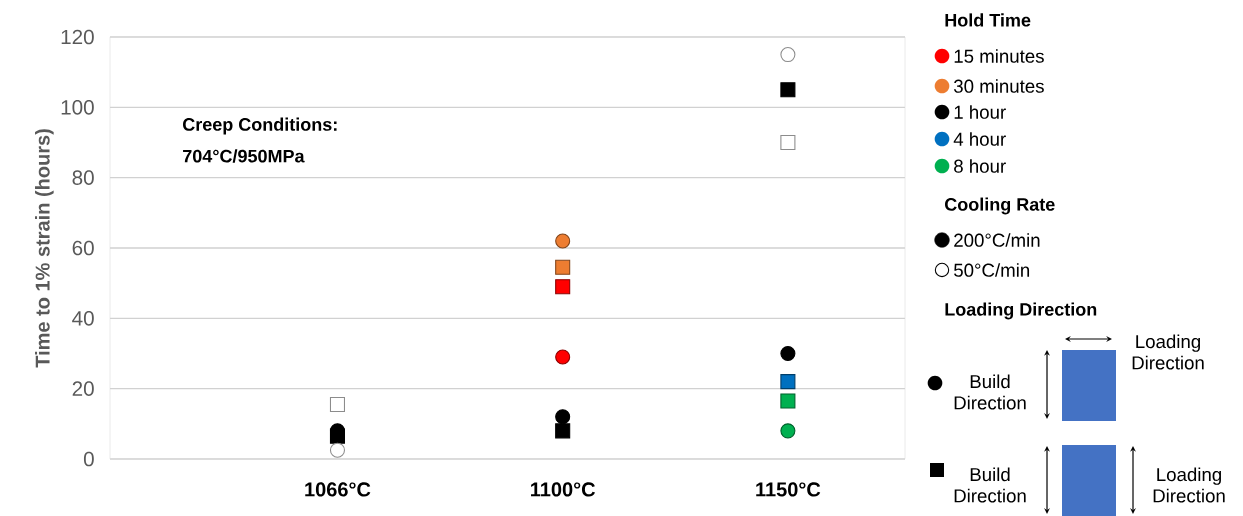 The height and width of the screenshot is (516, 1243). Describe the element at coordinates (83, 318) in the screenshot. I see `y-tick-label: 40` at that location.